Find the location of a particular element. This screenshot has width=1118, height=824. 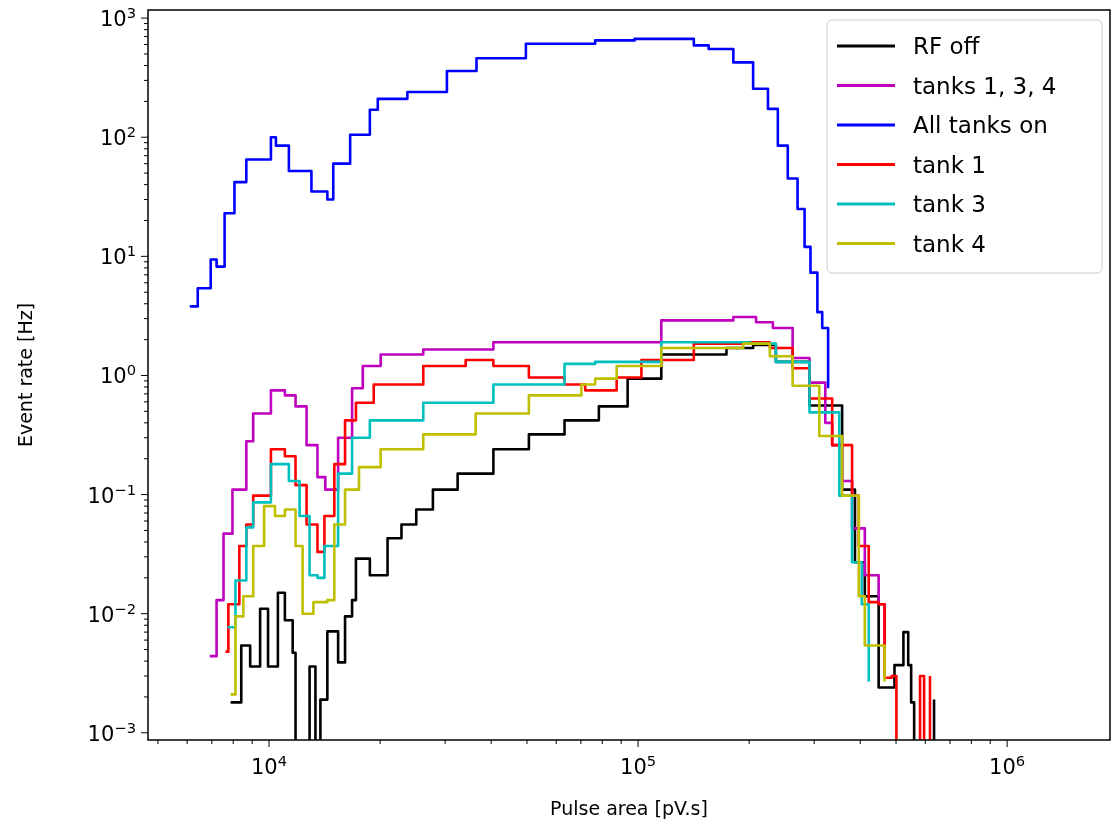

x-tick-label: 10$^{5}$ is located at coordinates (638, 765).